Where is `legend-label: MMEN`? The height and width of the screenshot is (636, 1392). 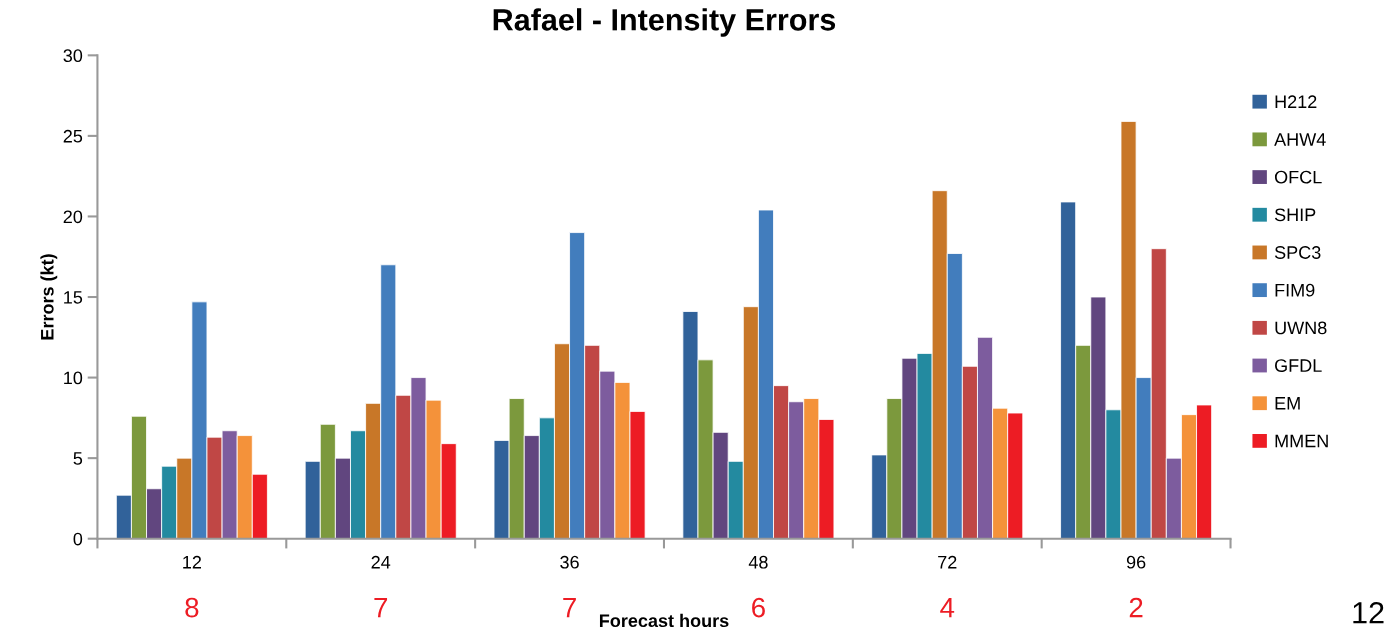
legend-label: MMEN is located at coordinates (1301, 441).